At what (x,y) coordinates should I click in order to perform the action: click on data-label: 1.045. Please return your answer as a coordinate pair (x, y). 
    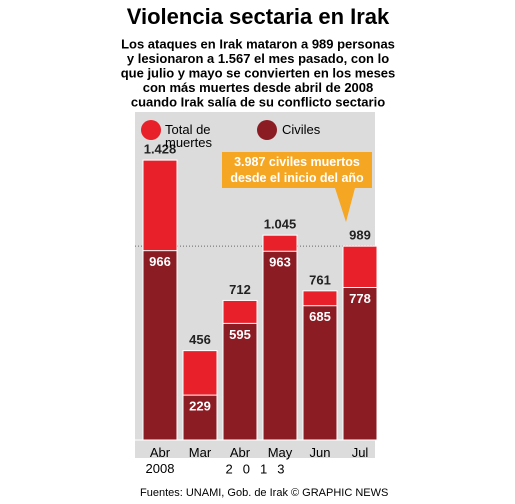
    Looking at the image, I should click on (280, 224).